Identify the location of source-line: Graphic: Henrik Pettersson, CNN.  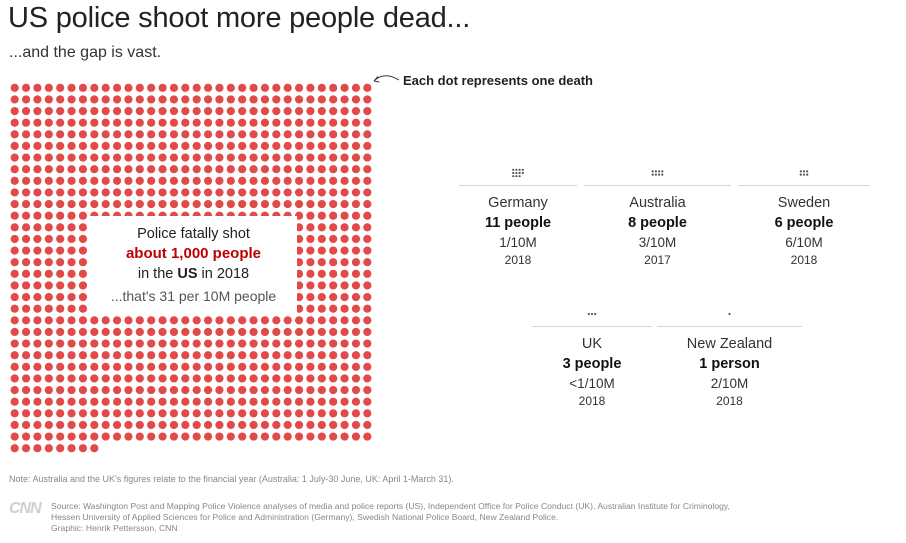
(114, 528).